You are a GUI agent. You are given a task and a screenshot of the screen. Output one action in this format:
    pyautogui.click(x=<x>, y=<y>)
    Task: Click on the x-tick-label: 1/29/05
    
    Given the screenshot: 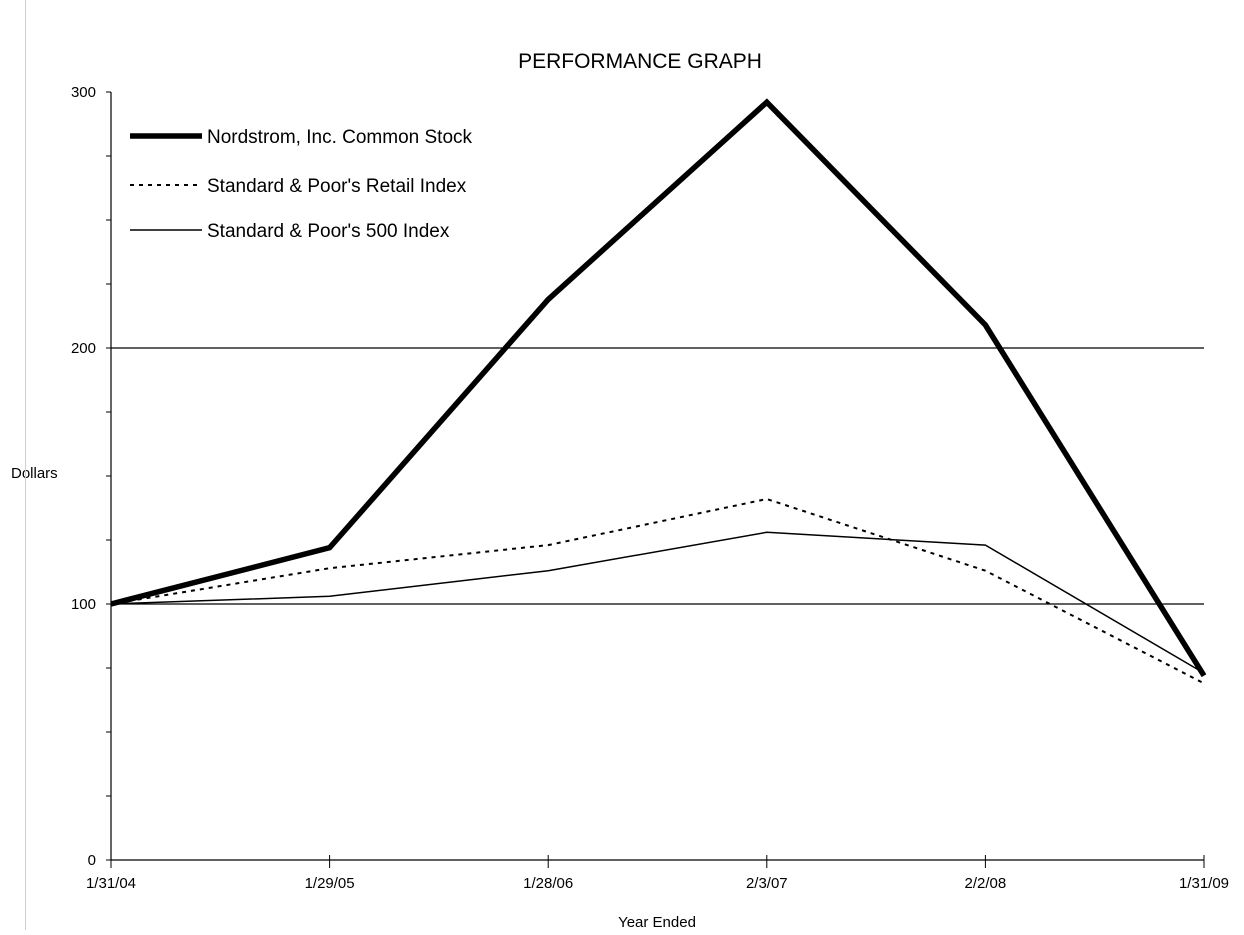 What is the action you would take?
    pyautogui.click(x=330, y=883)
    